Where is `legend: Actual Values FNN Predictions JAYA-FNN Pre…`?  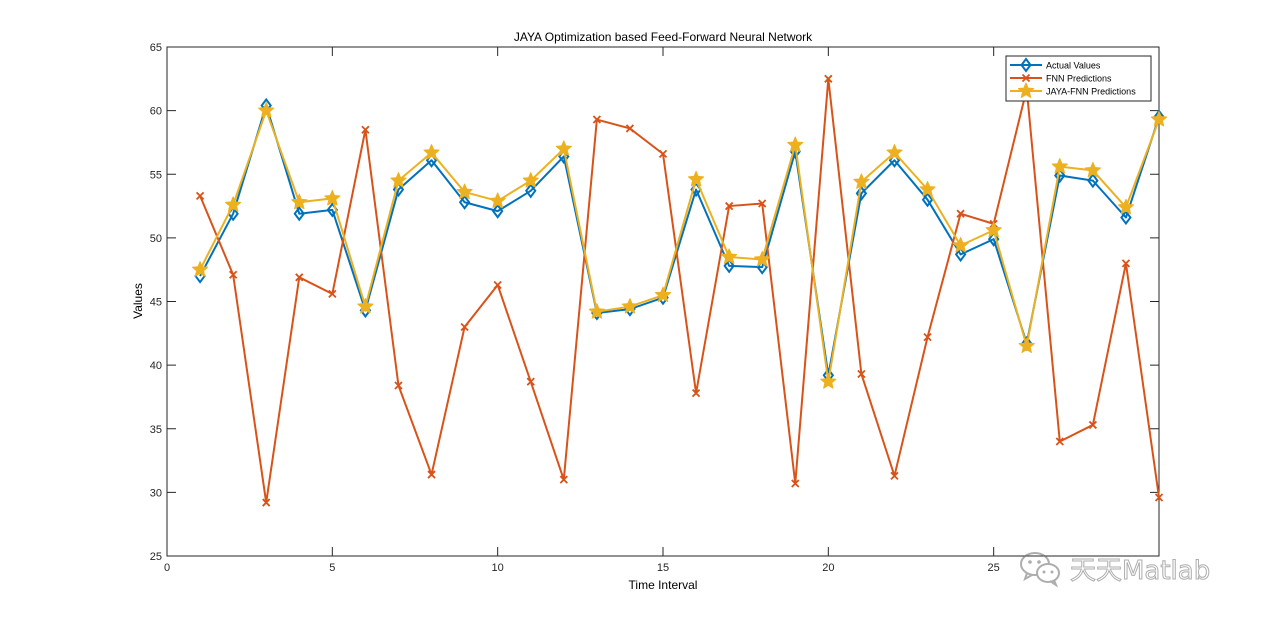
legend: Actual Values FNN Predictions JAYA-FNN Pre… is located at coordinates (1078, 78).